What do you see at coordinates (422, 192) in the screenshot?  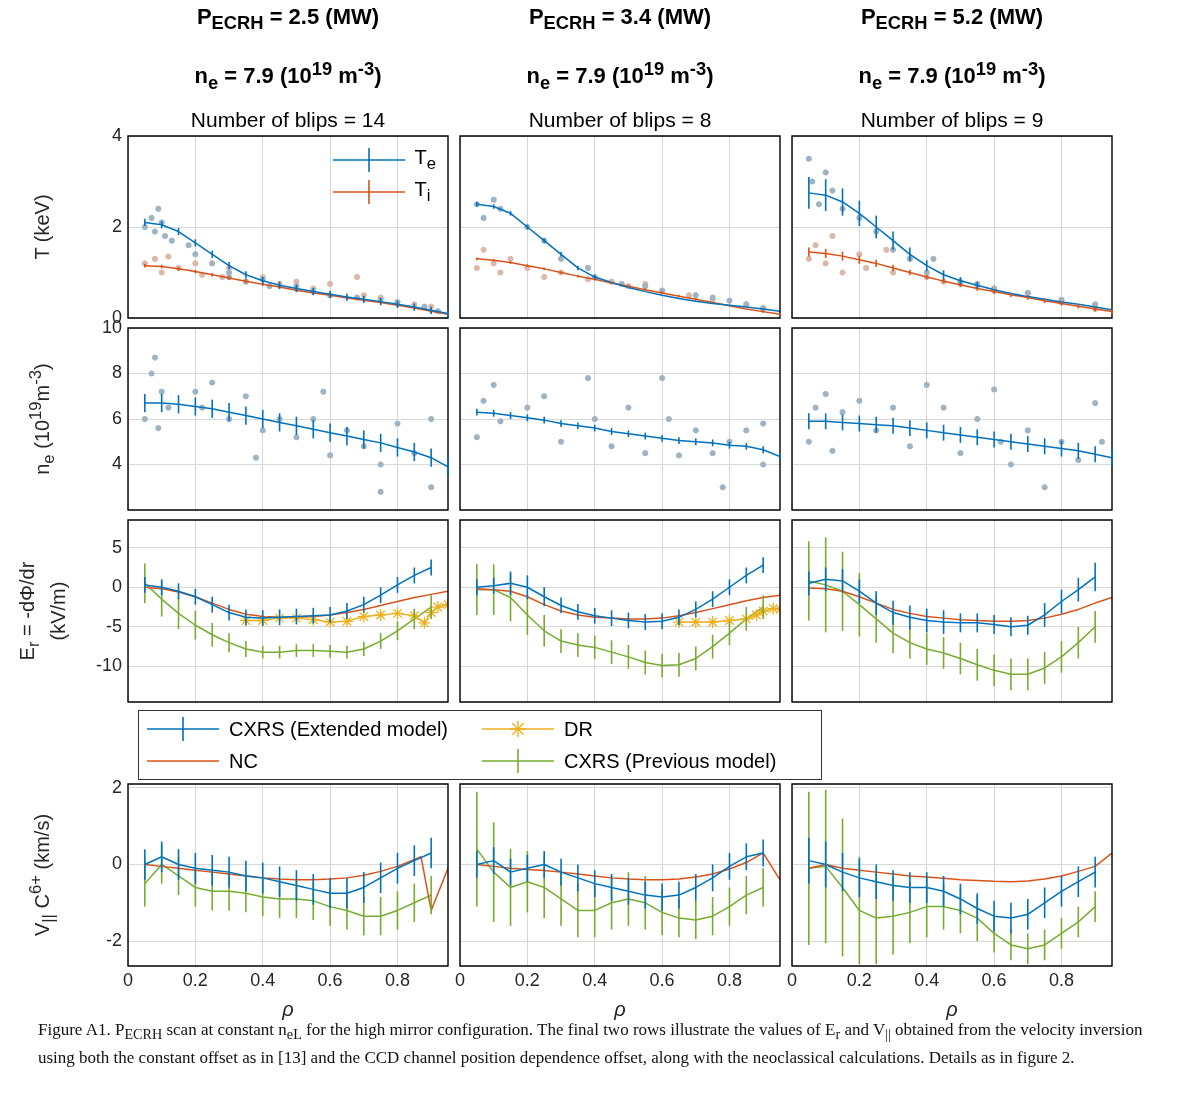 I see `legend-label: T$_{i}$` at bounding box center [422, 192].